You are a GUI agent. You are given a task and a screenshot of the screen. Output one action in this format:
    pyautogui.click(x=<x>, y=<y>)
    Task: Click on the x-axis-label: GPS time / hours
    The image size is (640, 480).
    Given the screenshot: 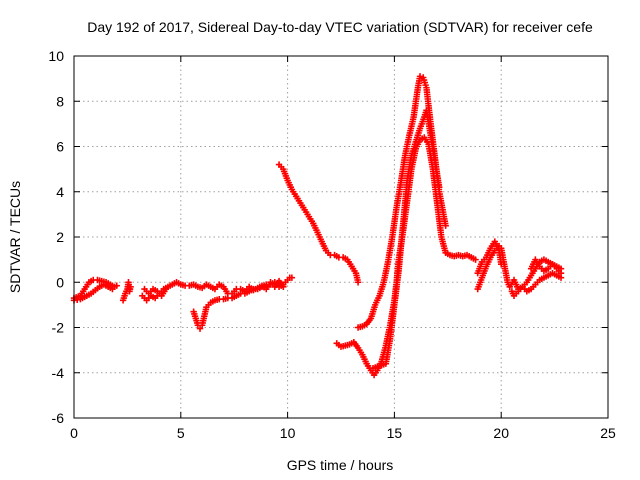 What is the action you would take?
    pyautogui.click(x=340, y=465)
    